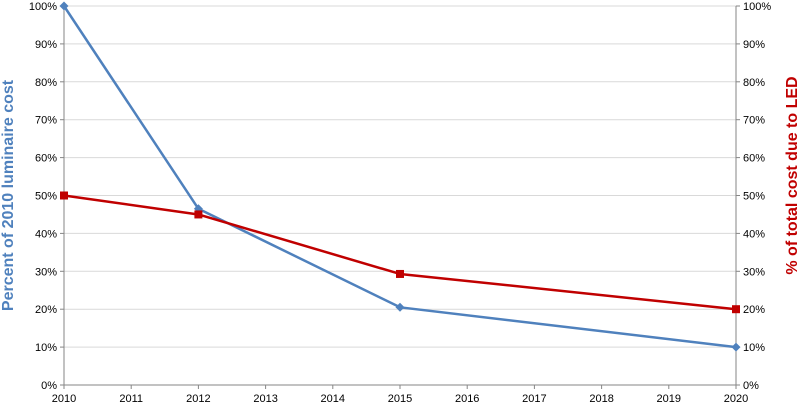 The height and width of the screenshot is (407, 800). I want to click on x-tick-label: 2014, so click(333, 399).